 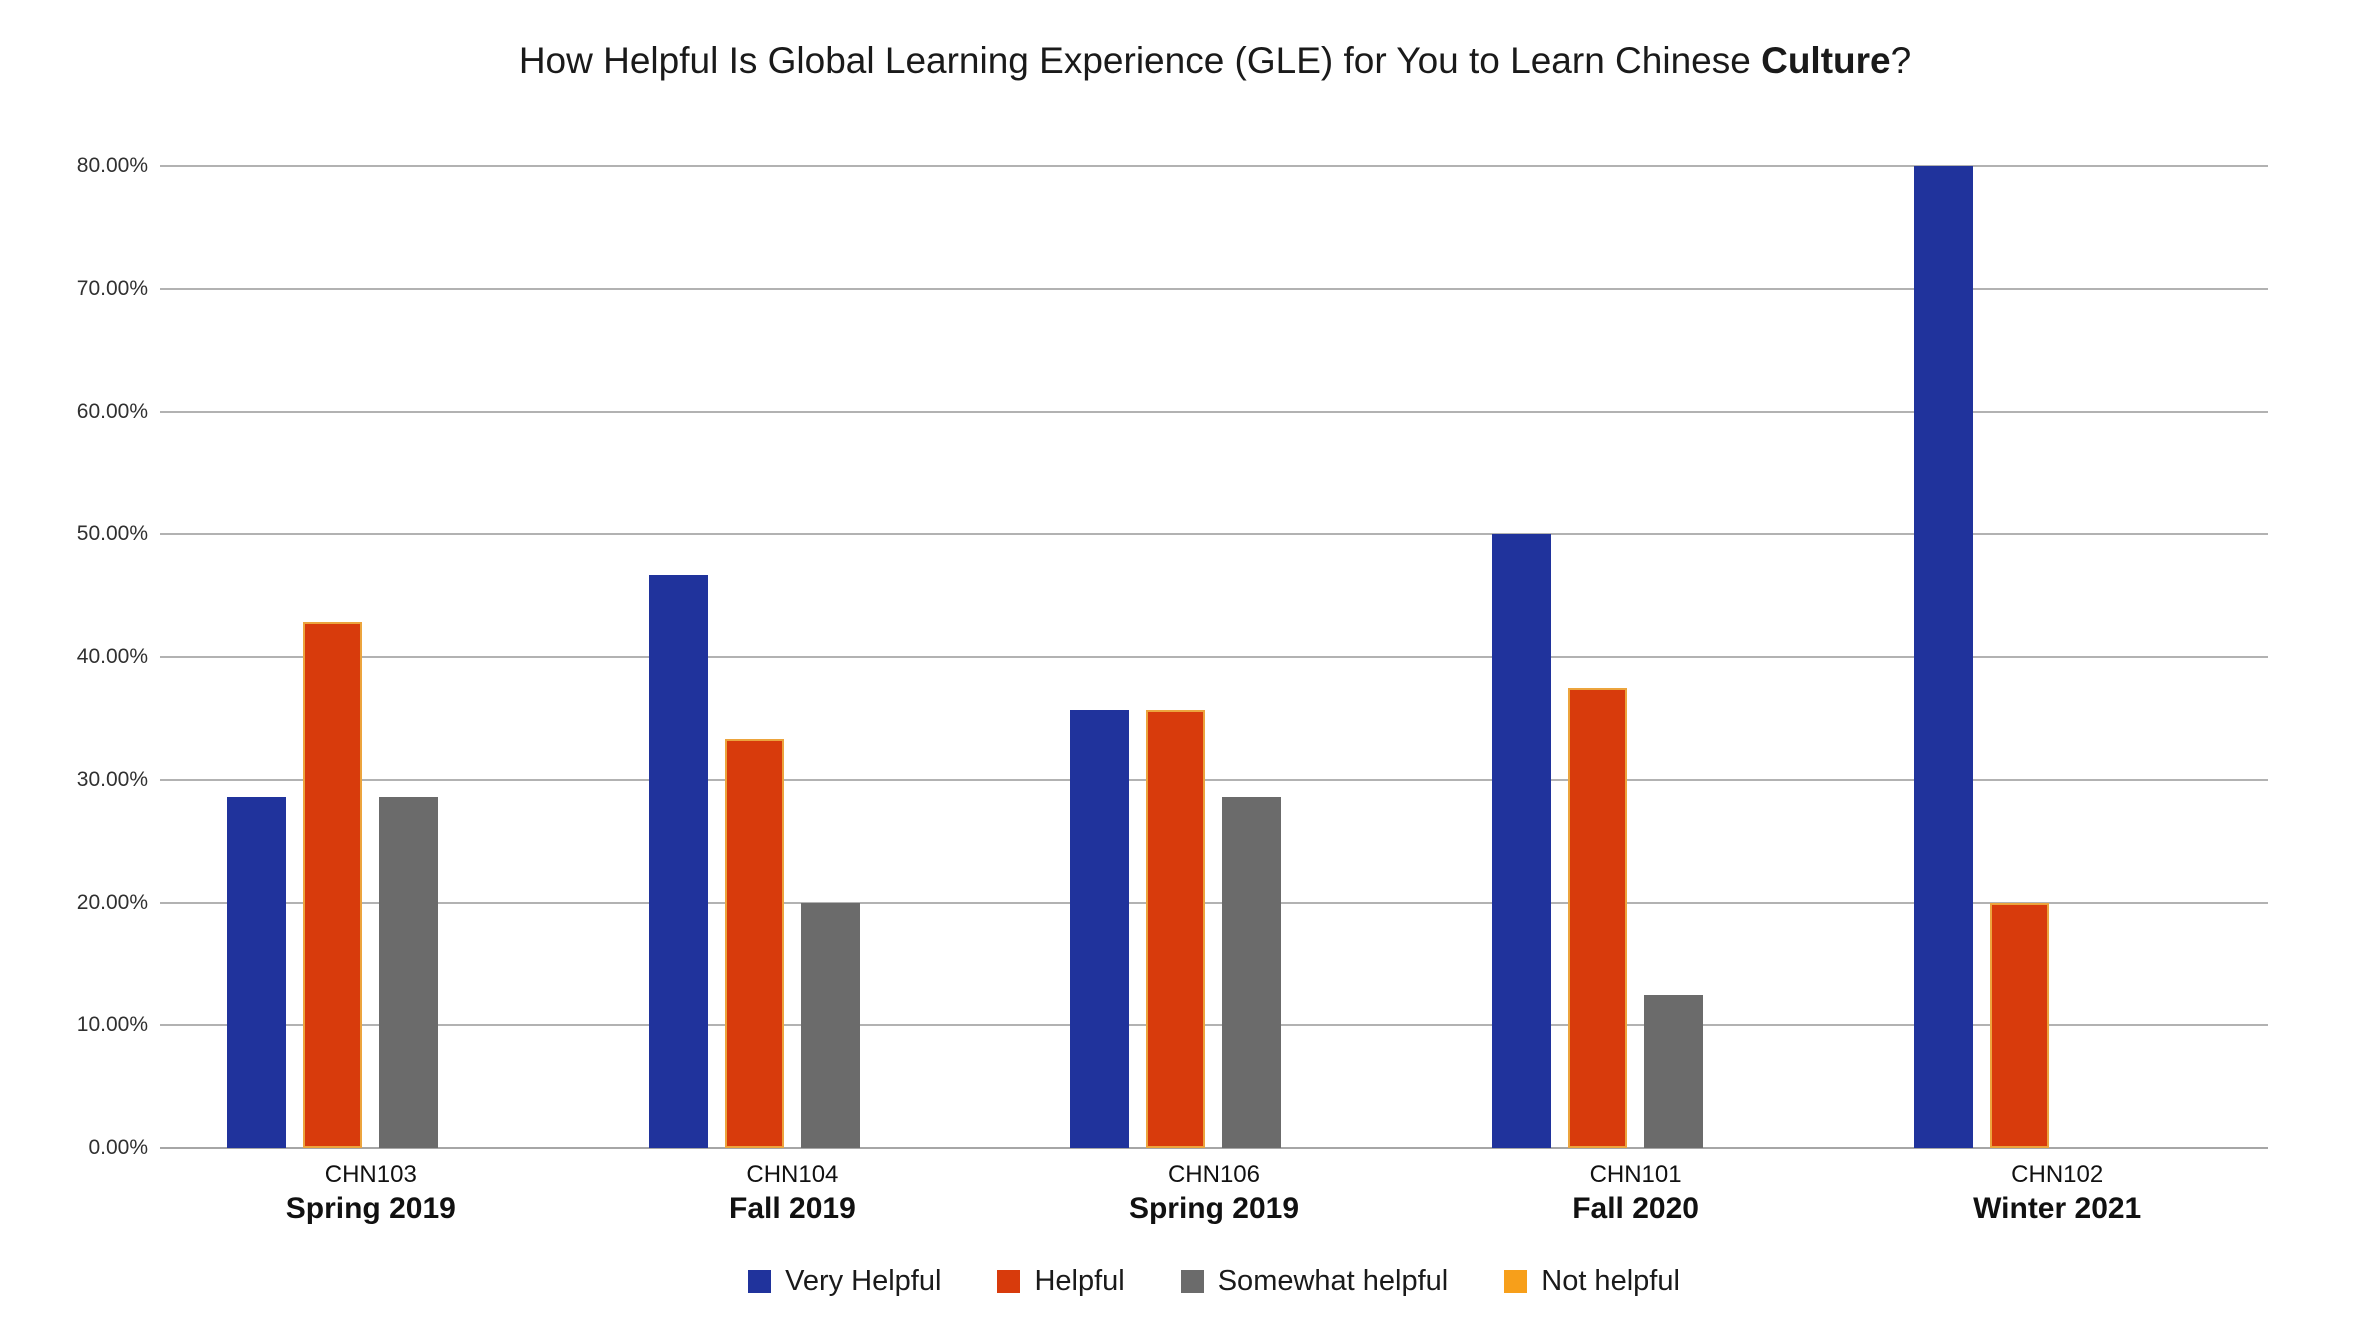 What do you see at coordinates (112, 165) in the screenshot?
I see `y-tick-label: 80.00%` at bounding box center [112, 165].